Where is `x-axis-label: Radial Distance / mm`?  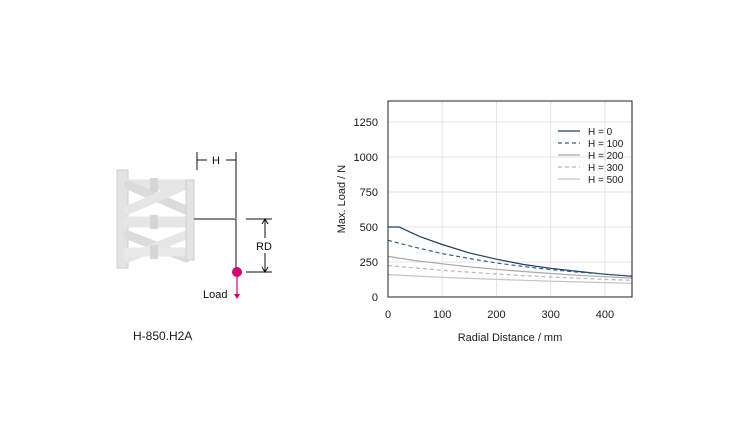
x-axis-label: Radial Distance / mm is located at coordinates (510, 338).